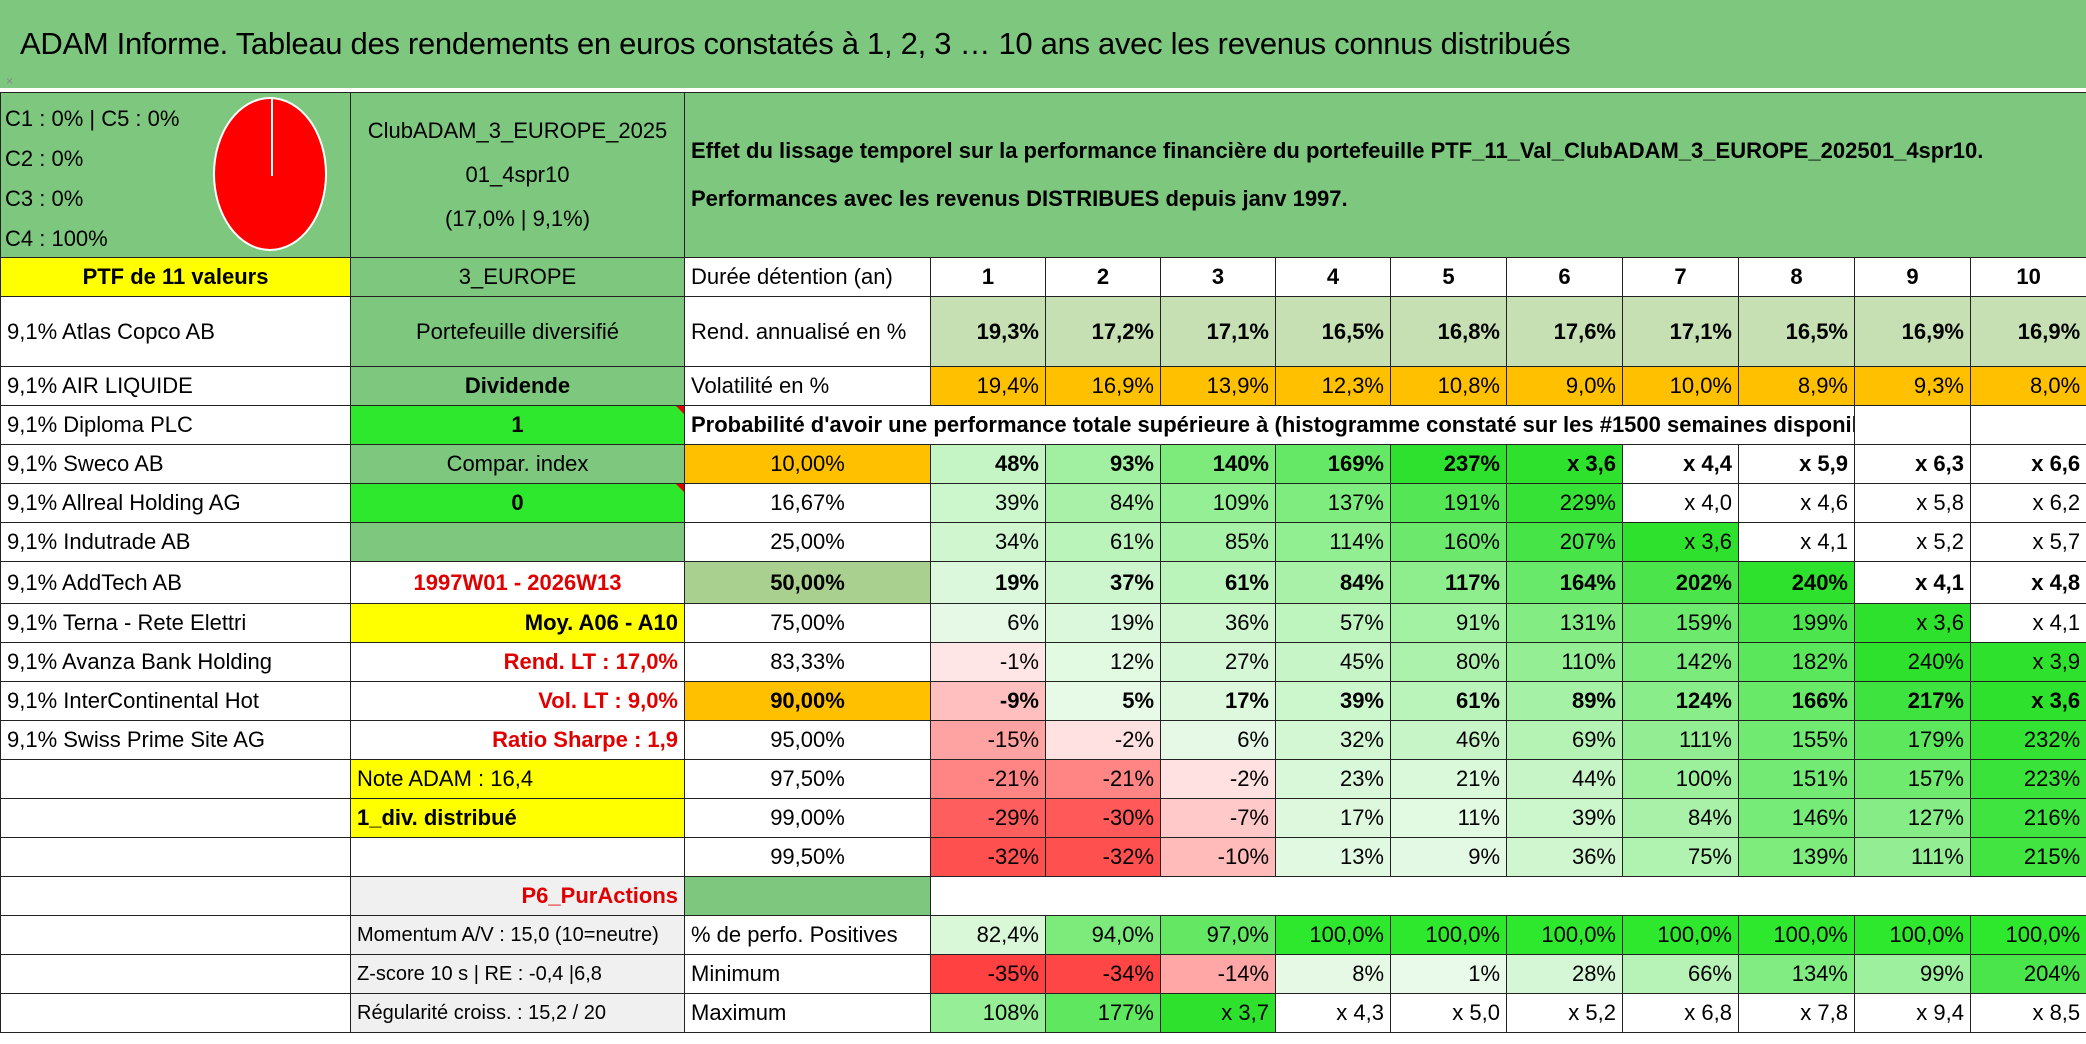  Describe the element at coordinates (1564, 662) in the screenshot. I see `proba-cell: 110%` at that location.